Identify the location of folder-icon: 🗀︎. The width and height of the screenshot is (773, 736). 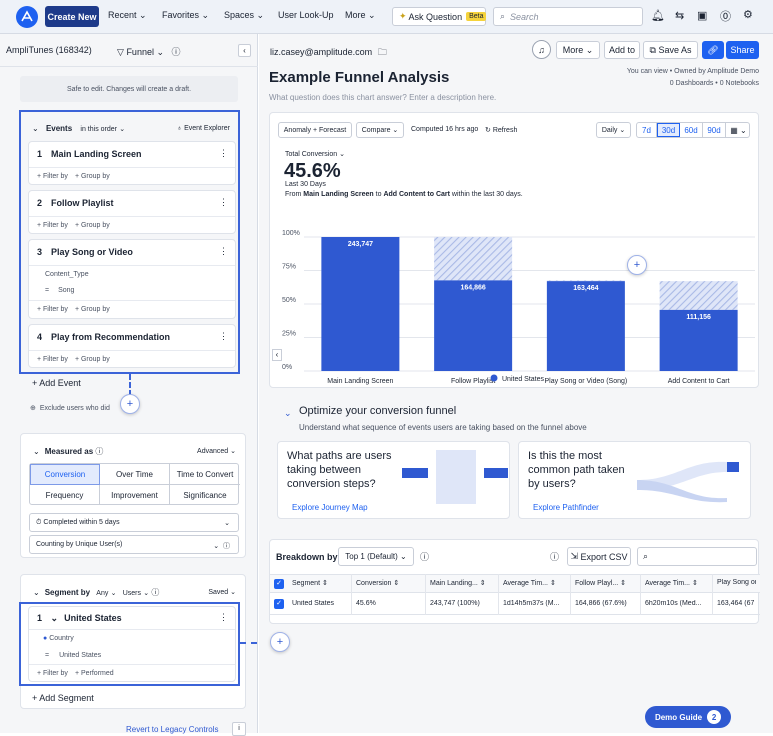
(382, 52).